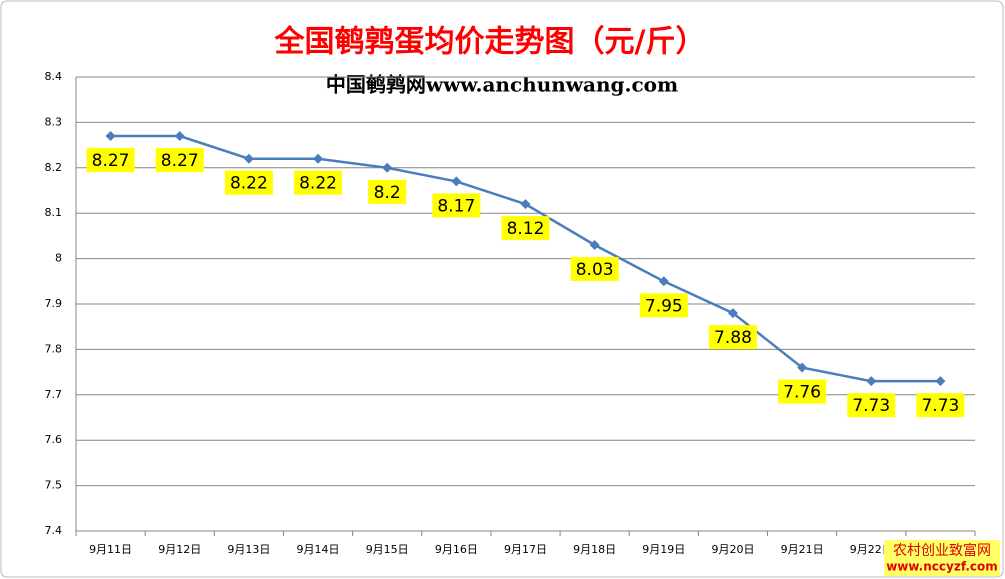 The width and height of the screenshot is (1005, 579). I want to click on watermark-name: 农村创业致富网, so click(942, 550).